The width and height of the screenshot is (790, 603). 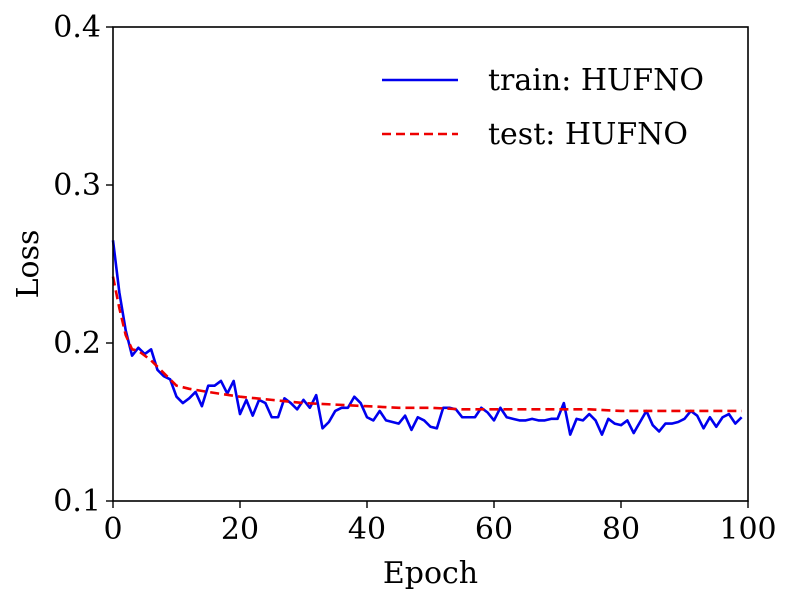 I want to click on legend: train: HUFNO test: HUFNO, so click(x=543, y=107).